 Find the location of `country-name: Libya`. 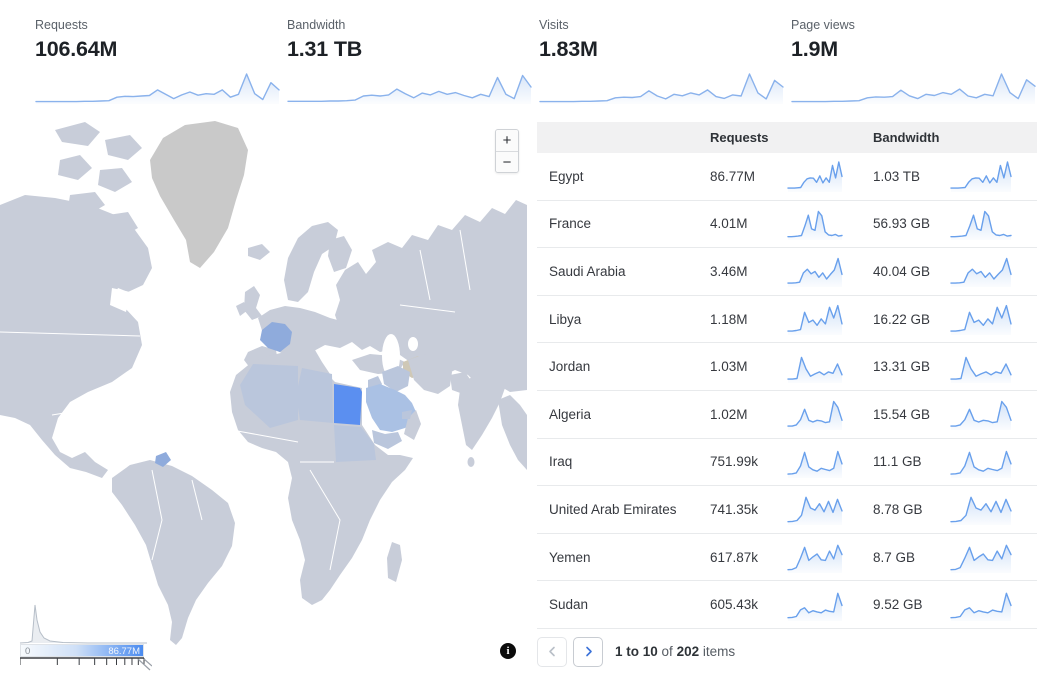

country-name: Libya is located at coordinates (565, 319).